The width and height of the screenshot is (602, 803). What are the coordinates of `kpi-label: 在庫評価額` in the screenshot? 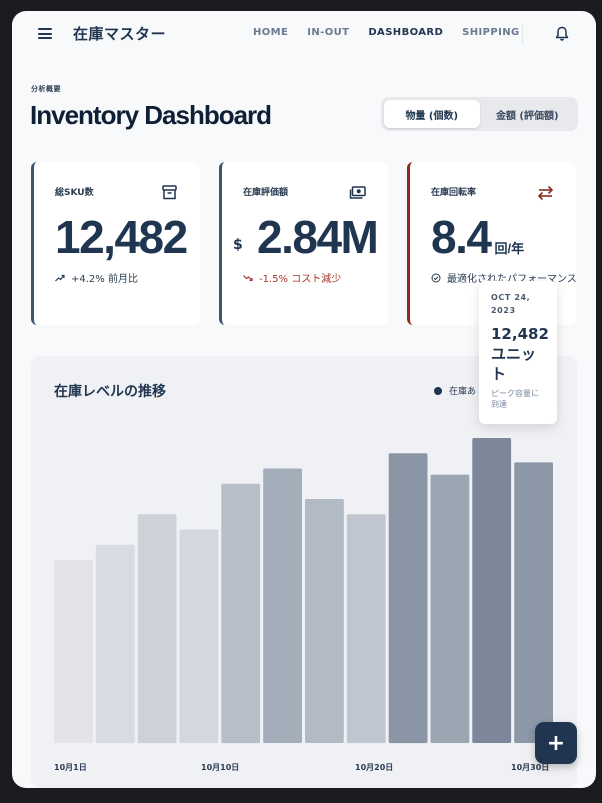 It's located at (266, 193).